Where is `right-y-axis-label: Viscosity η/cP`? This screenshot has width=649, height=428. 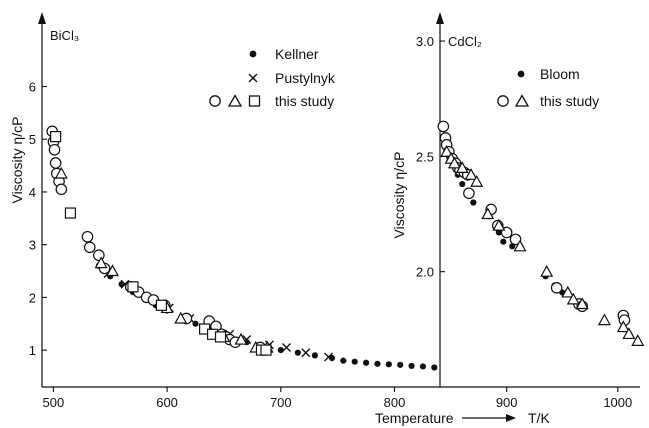 right-y-axis-label: Viscosity η/cP is located at coordinates (399, 195).